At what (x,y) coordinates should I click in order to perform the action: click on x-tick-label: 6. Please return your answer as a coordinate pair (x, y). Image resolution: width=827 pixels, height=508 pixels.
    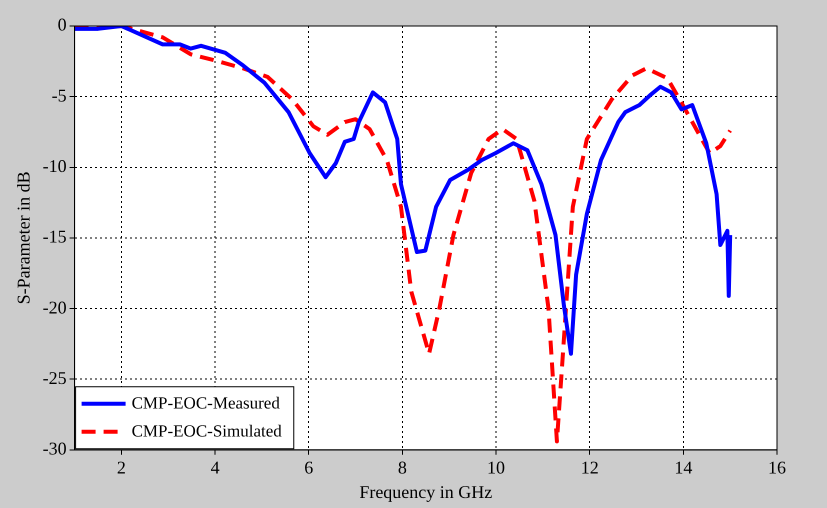
    Looking at the image, I should click on (309, 467).